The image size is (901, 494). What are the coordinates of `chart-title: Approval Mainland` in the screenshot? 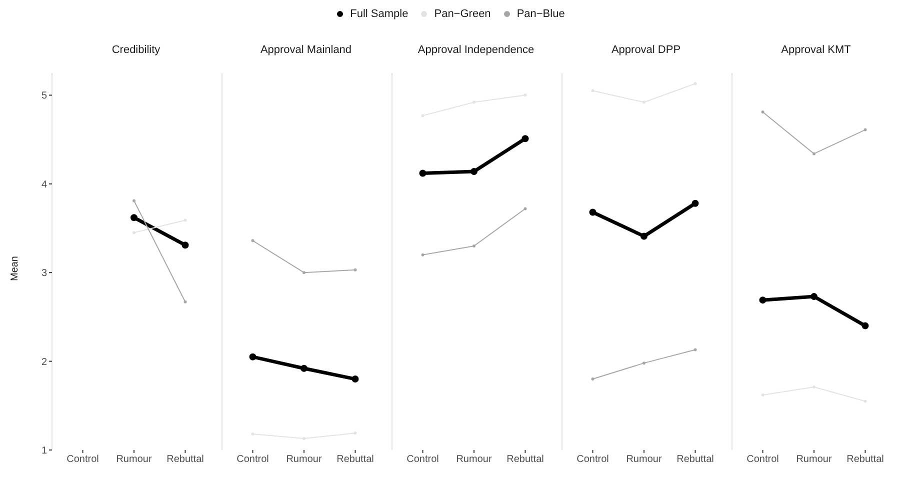 It's located at (306, 50).